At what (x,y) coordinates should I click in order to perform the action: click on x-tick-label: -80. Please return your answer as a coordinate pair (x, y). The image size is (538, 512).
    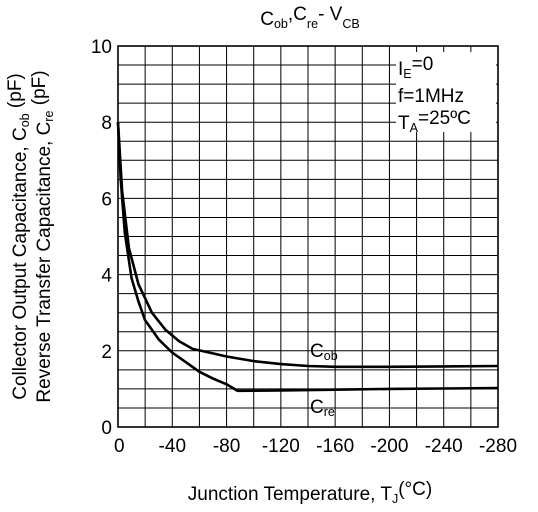
    Looking at the image, I should click on (226, 446).